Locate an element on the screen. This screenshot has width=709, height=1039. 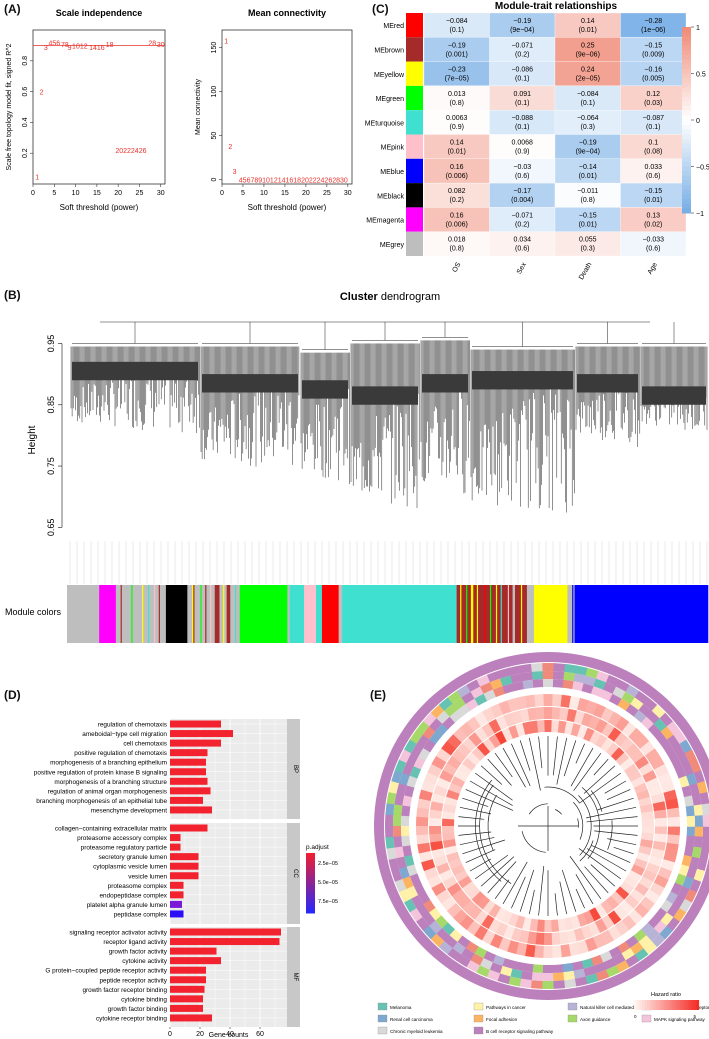
power-label: 78 is located at coordinates (65, 45).